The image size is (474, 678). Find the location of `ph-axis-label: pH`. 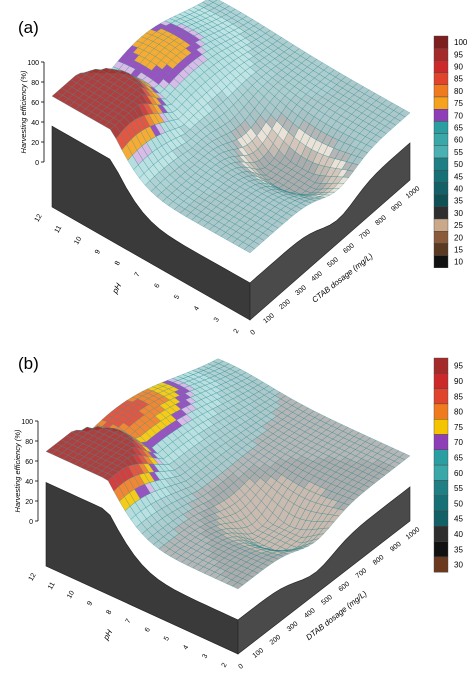

ph-axis-label: pH is located at coordinates (117, 288).